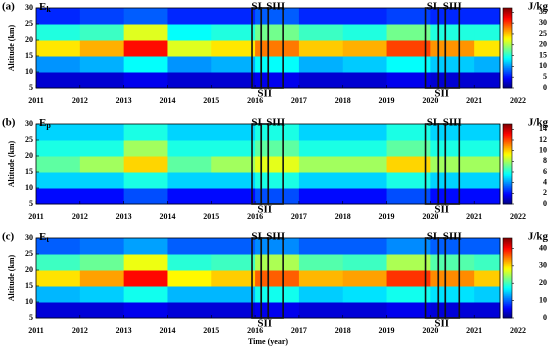 This screenshot has width=550, height=347. What do you see at coordinates (167, 330) in the screenshot?
I see `x-tick-label: 2014` at bounding box center [167, 330].